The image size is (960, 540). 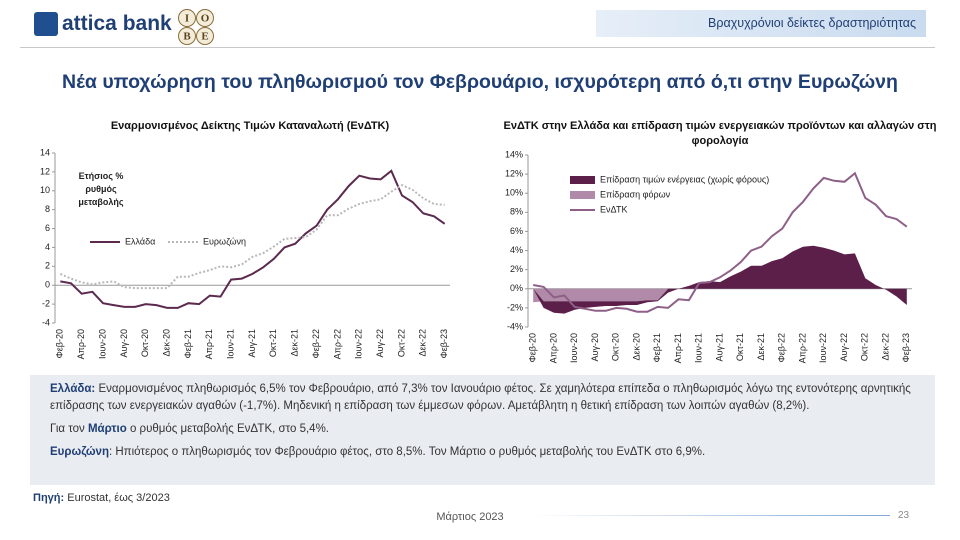 I want to click on y-tick-label: 6, so click(x=47, y=228).